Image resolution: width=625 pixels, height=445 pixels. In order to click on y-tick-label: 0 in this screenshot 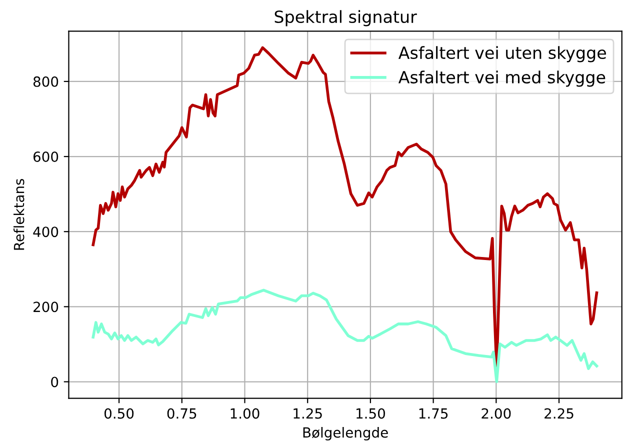, I will do `click(54, 382)`.